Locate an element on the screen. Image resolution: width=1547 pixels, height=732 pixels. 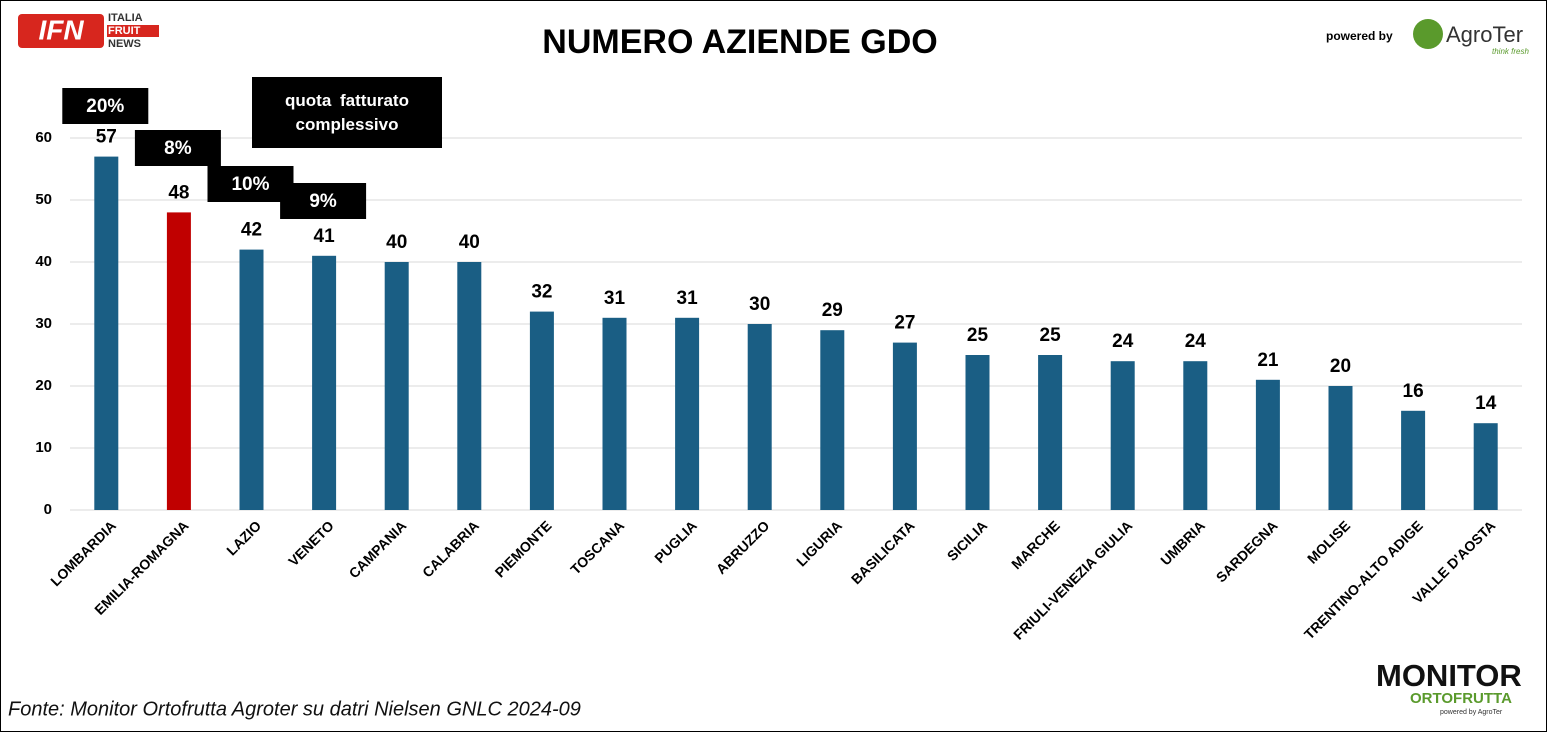
ifn-logo: IFN is located at coordinates (61, 29).